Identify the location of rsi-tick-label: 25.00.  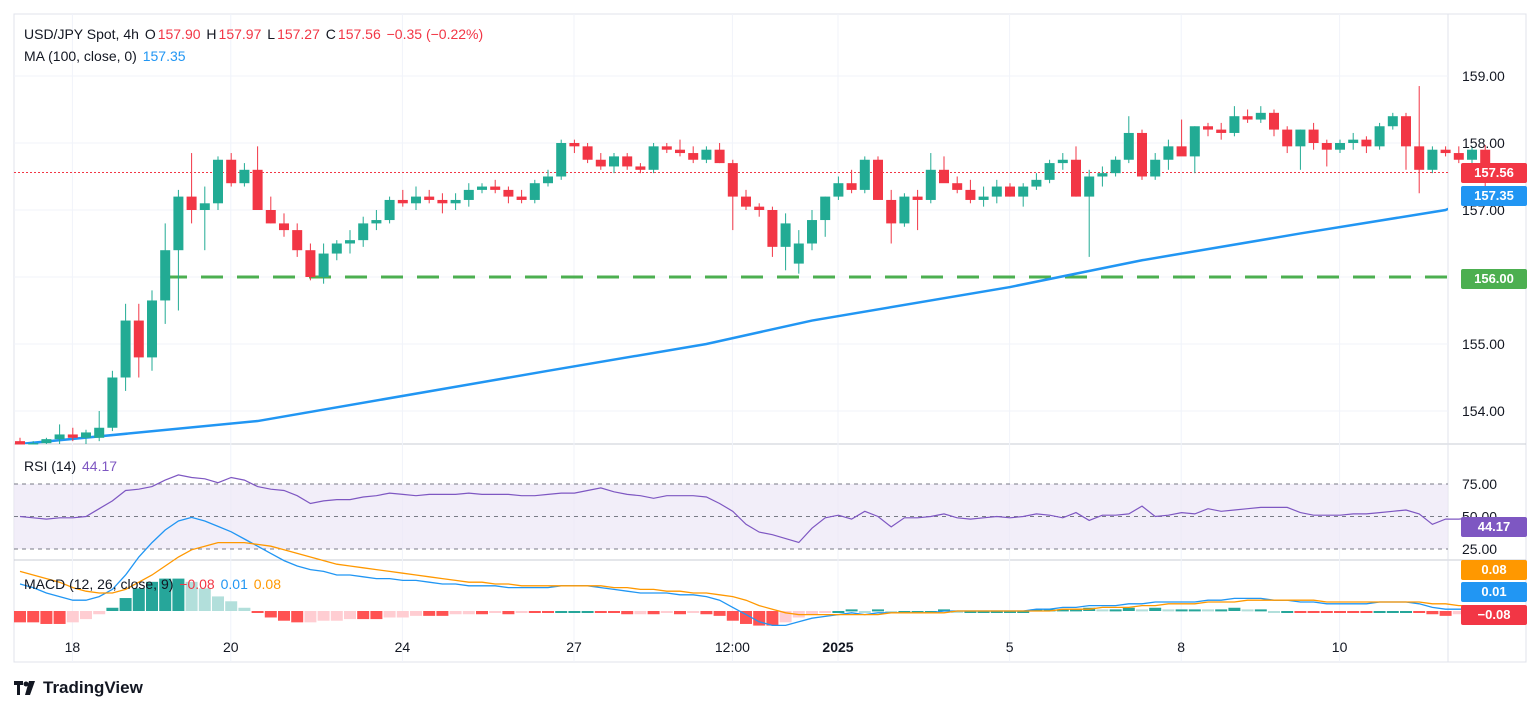
(1479, 549).